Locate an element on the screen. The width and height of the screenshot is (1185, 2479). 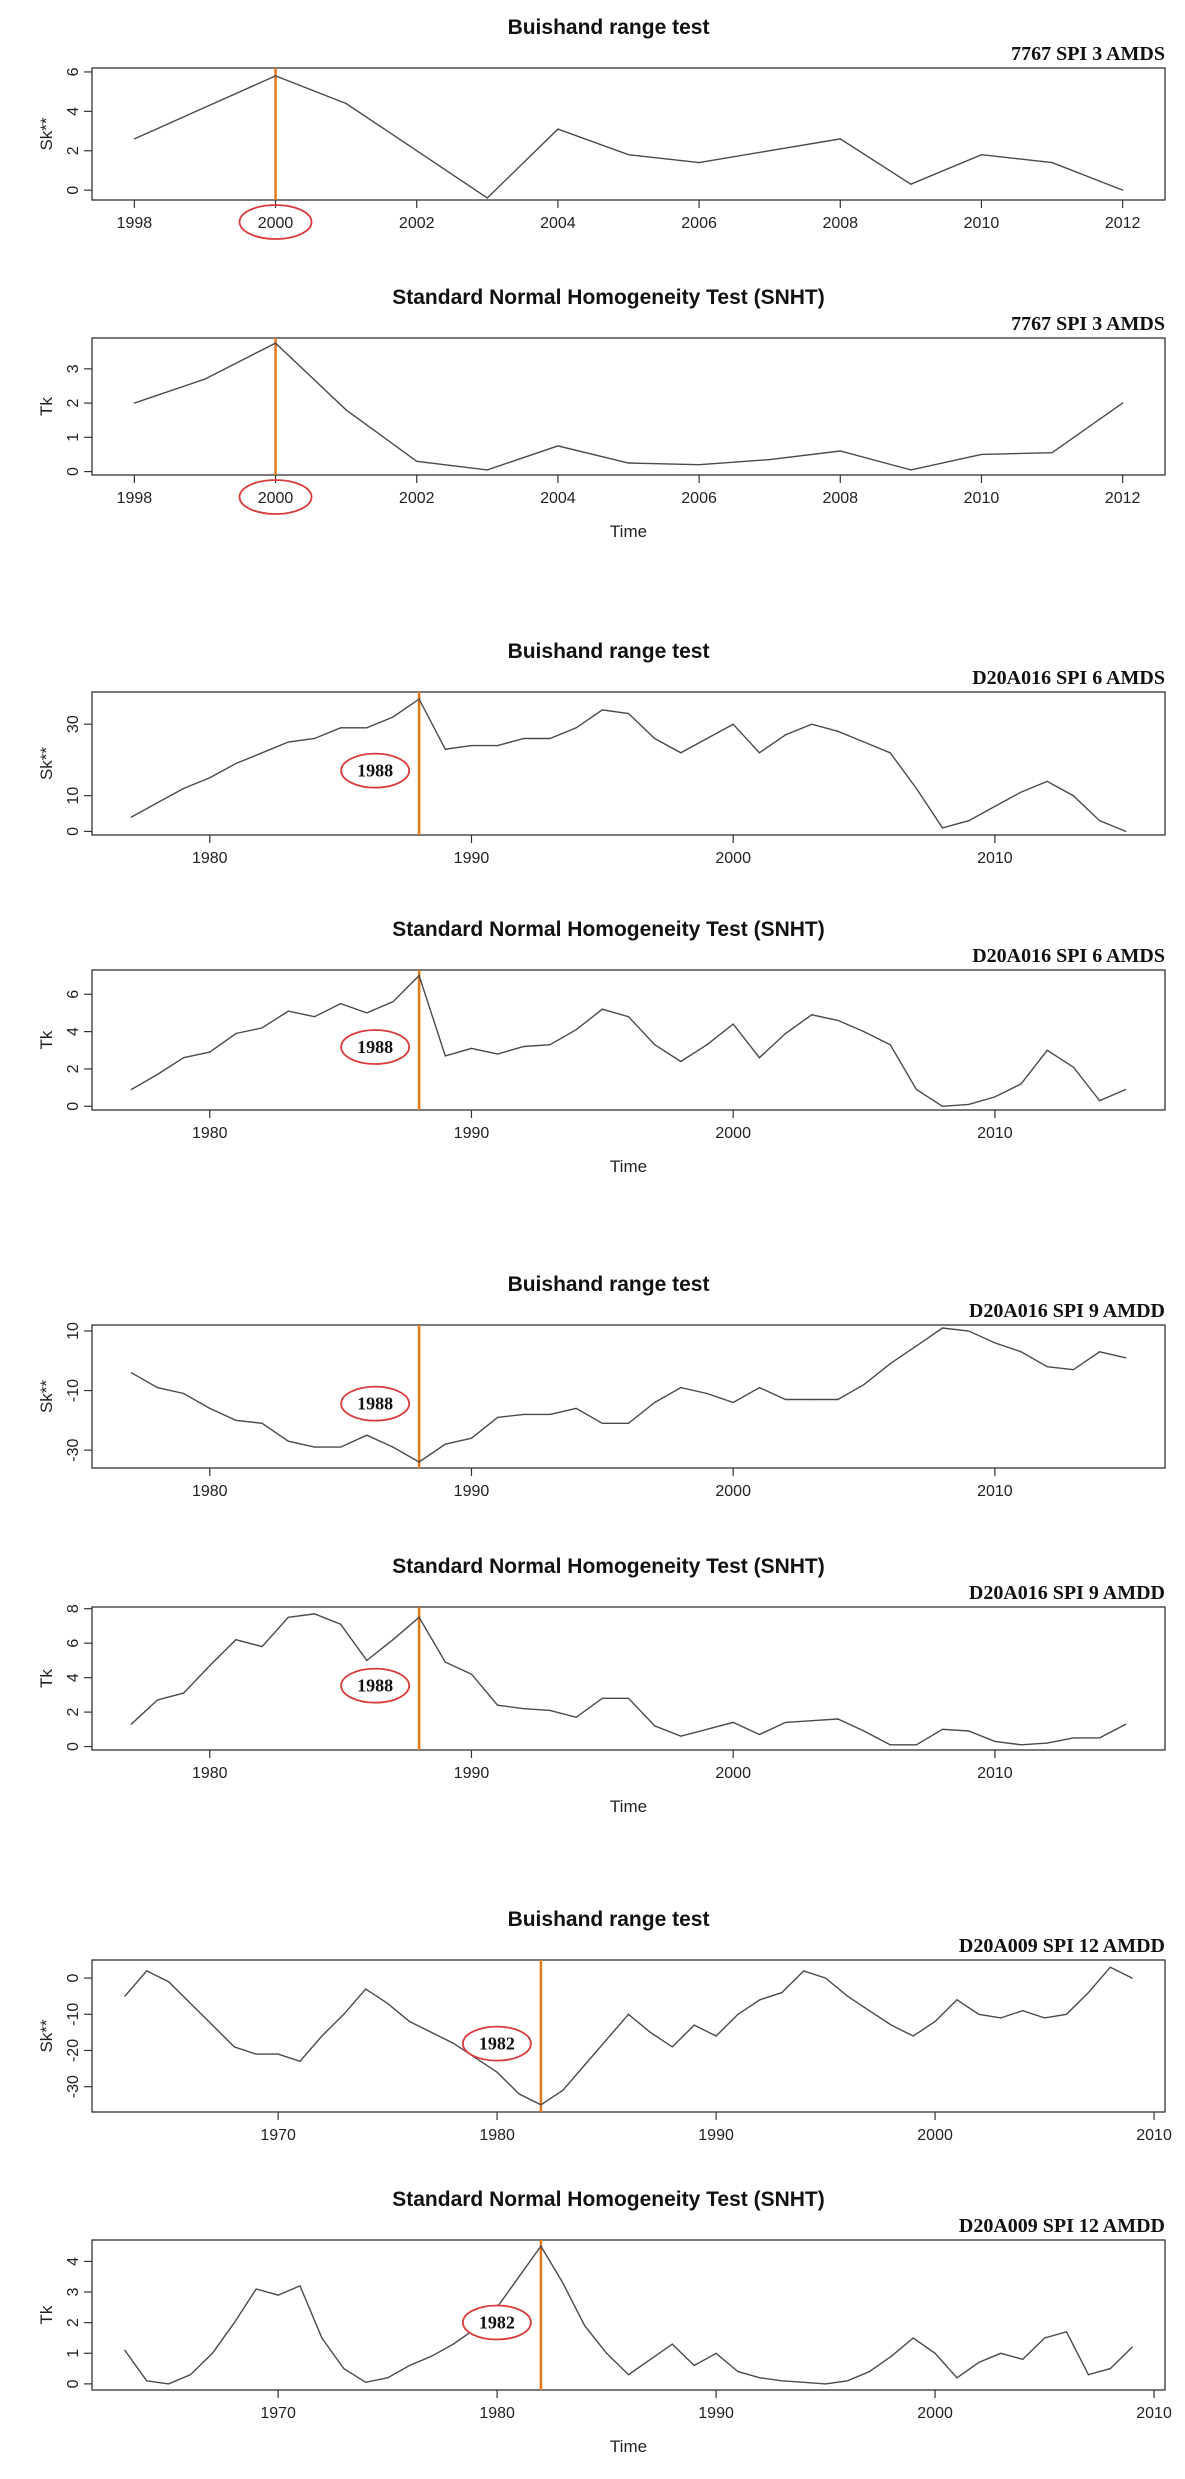
x-tick-label: 1980 is located at coordinates (497, 2413).